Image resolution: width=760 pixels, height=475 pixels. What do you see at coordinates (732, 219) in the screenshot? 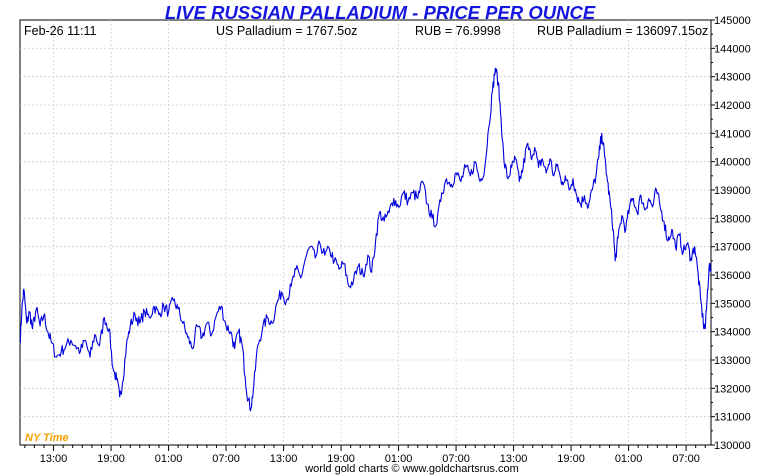
I see `y-tick-label: 138000` at bounding box center [732, 219].